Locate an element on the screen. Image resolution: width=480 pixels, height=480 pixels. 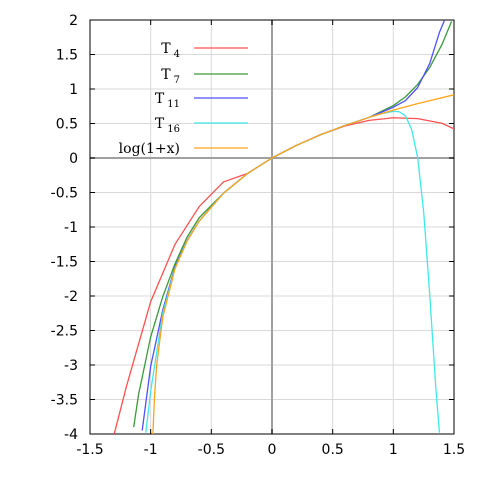
x-tick-label: 1 is located at coordinates (393, 450).